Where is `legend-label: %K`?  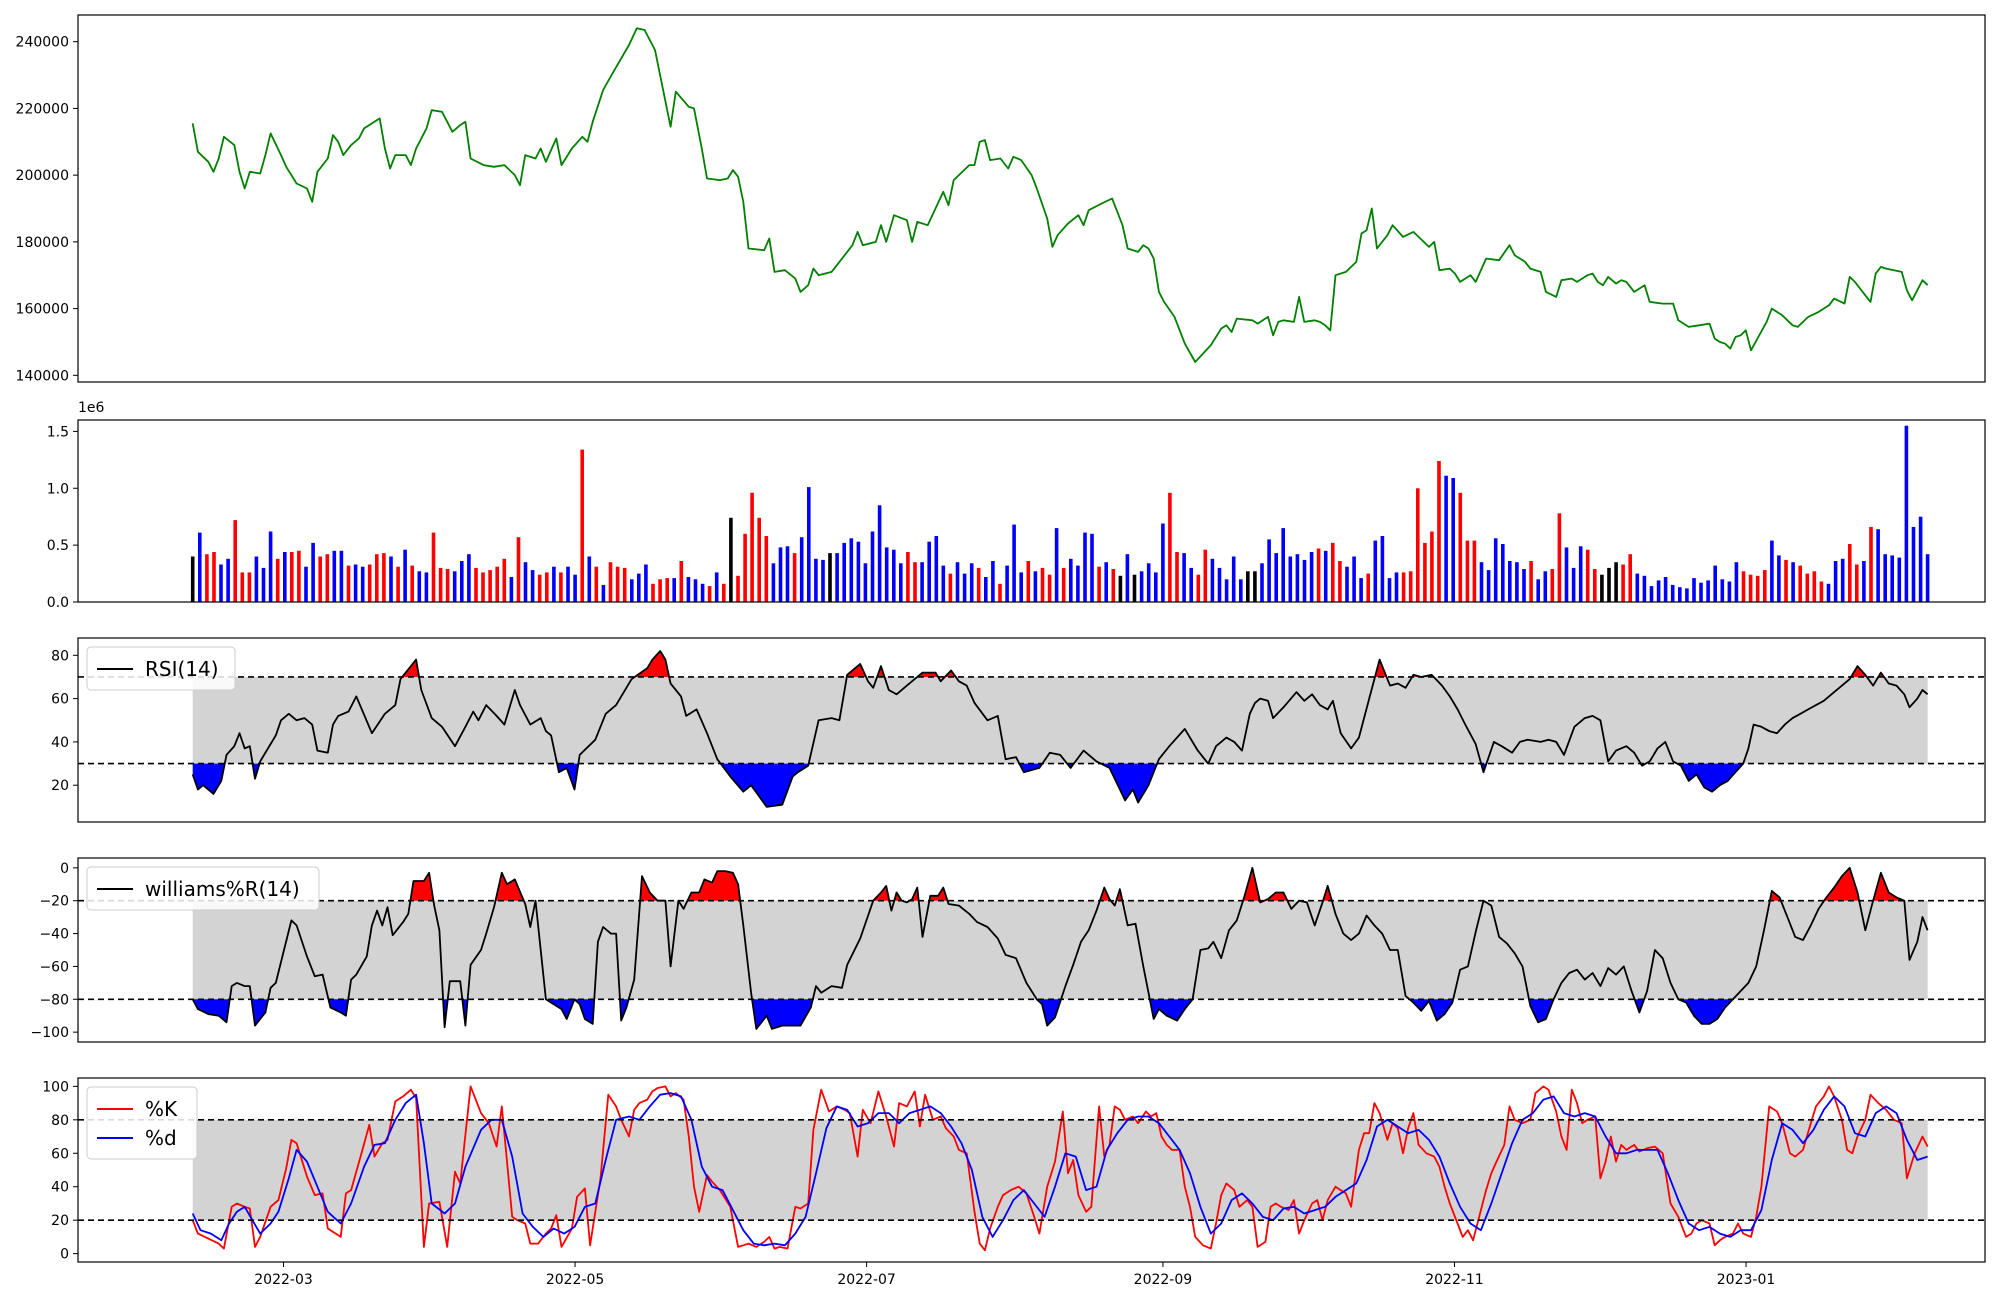 legend-label: %K is located at coordinates (161, 1109).